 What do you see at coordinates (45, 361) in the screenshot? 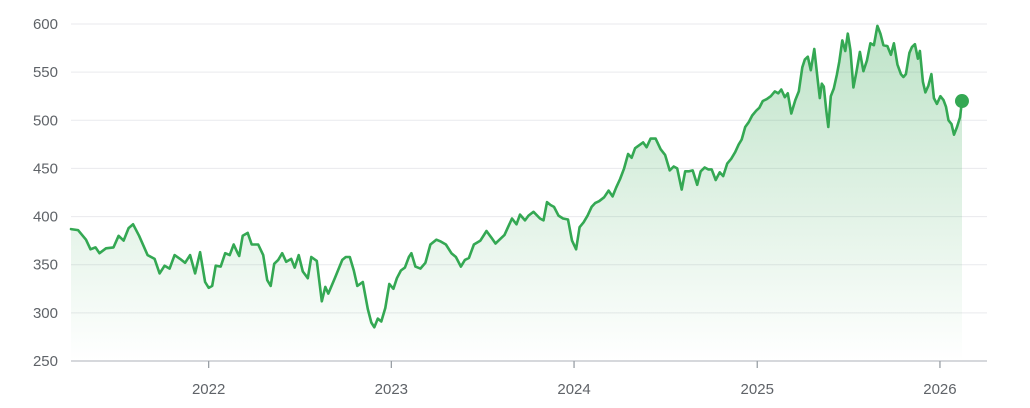
I see `y-tick-label: 250` at bounding box center [45, 361].